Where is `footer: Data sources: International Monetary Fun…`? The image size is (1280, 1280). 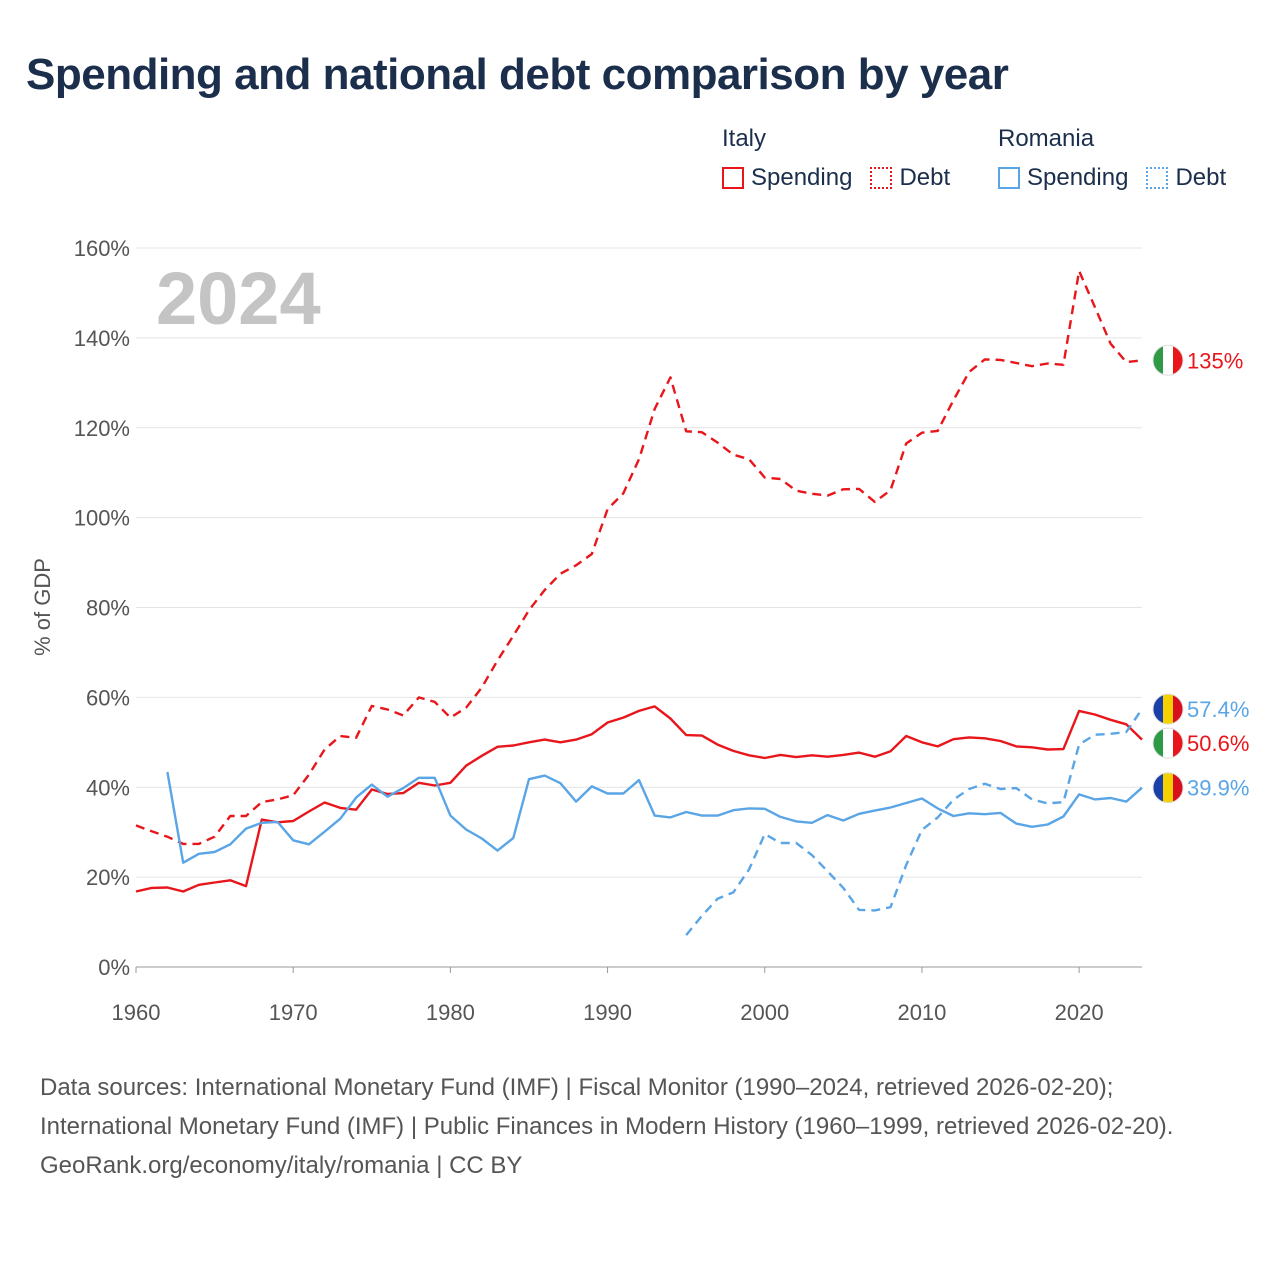
footer: Data sources: International Monetary Fun… is located at coordinates (640, 1126).